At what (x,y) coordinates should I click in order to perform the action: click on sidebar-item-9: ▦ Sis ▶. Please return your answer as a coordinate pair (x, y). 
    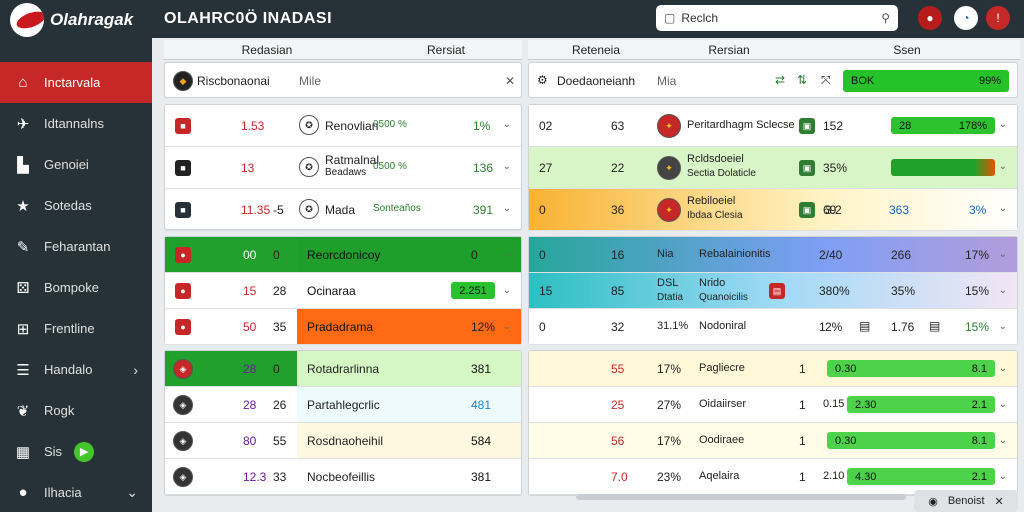
    Looking at the image, I should click on (76, 451).